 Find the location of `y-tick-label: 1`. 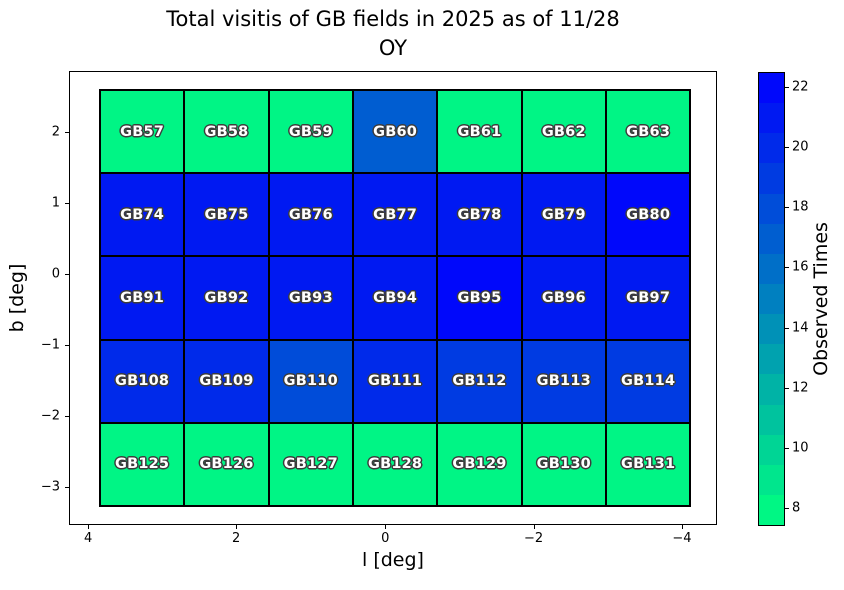

y-tick-label: 1 is located at coordinates (55, 203).